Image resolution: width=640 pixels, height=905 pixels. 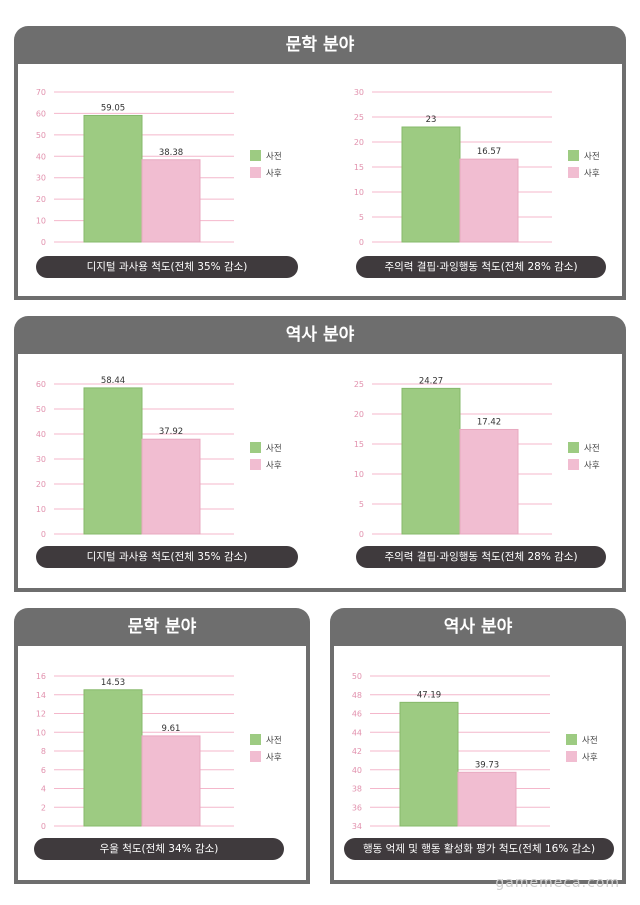 I want to click on bar-value-label: 59.05, so click(x=113, y=108).